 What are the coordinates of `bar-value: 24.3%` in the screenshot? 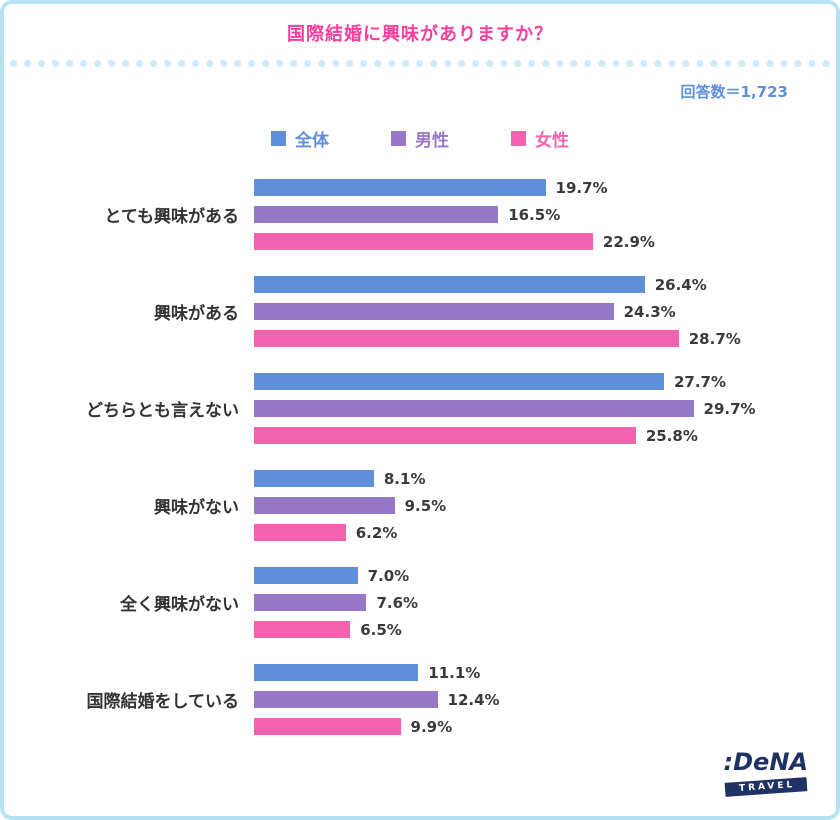 It's located at (649, 311).